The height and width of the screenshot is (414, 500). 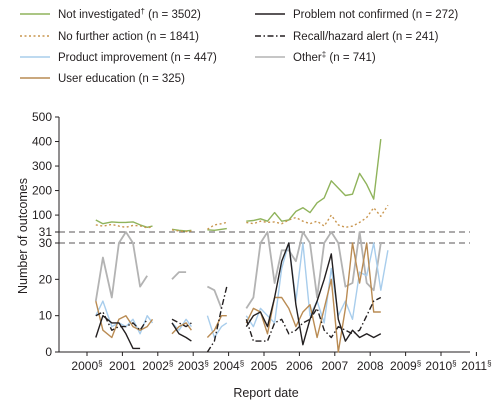 What do you see at coordinates (366, 37) in the screenshot?
I see `legend-label: Recall/hazard alert (n = 241)` at bounding box center [366, 37].